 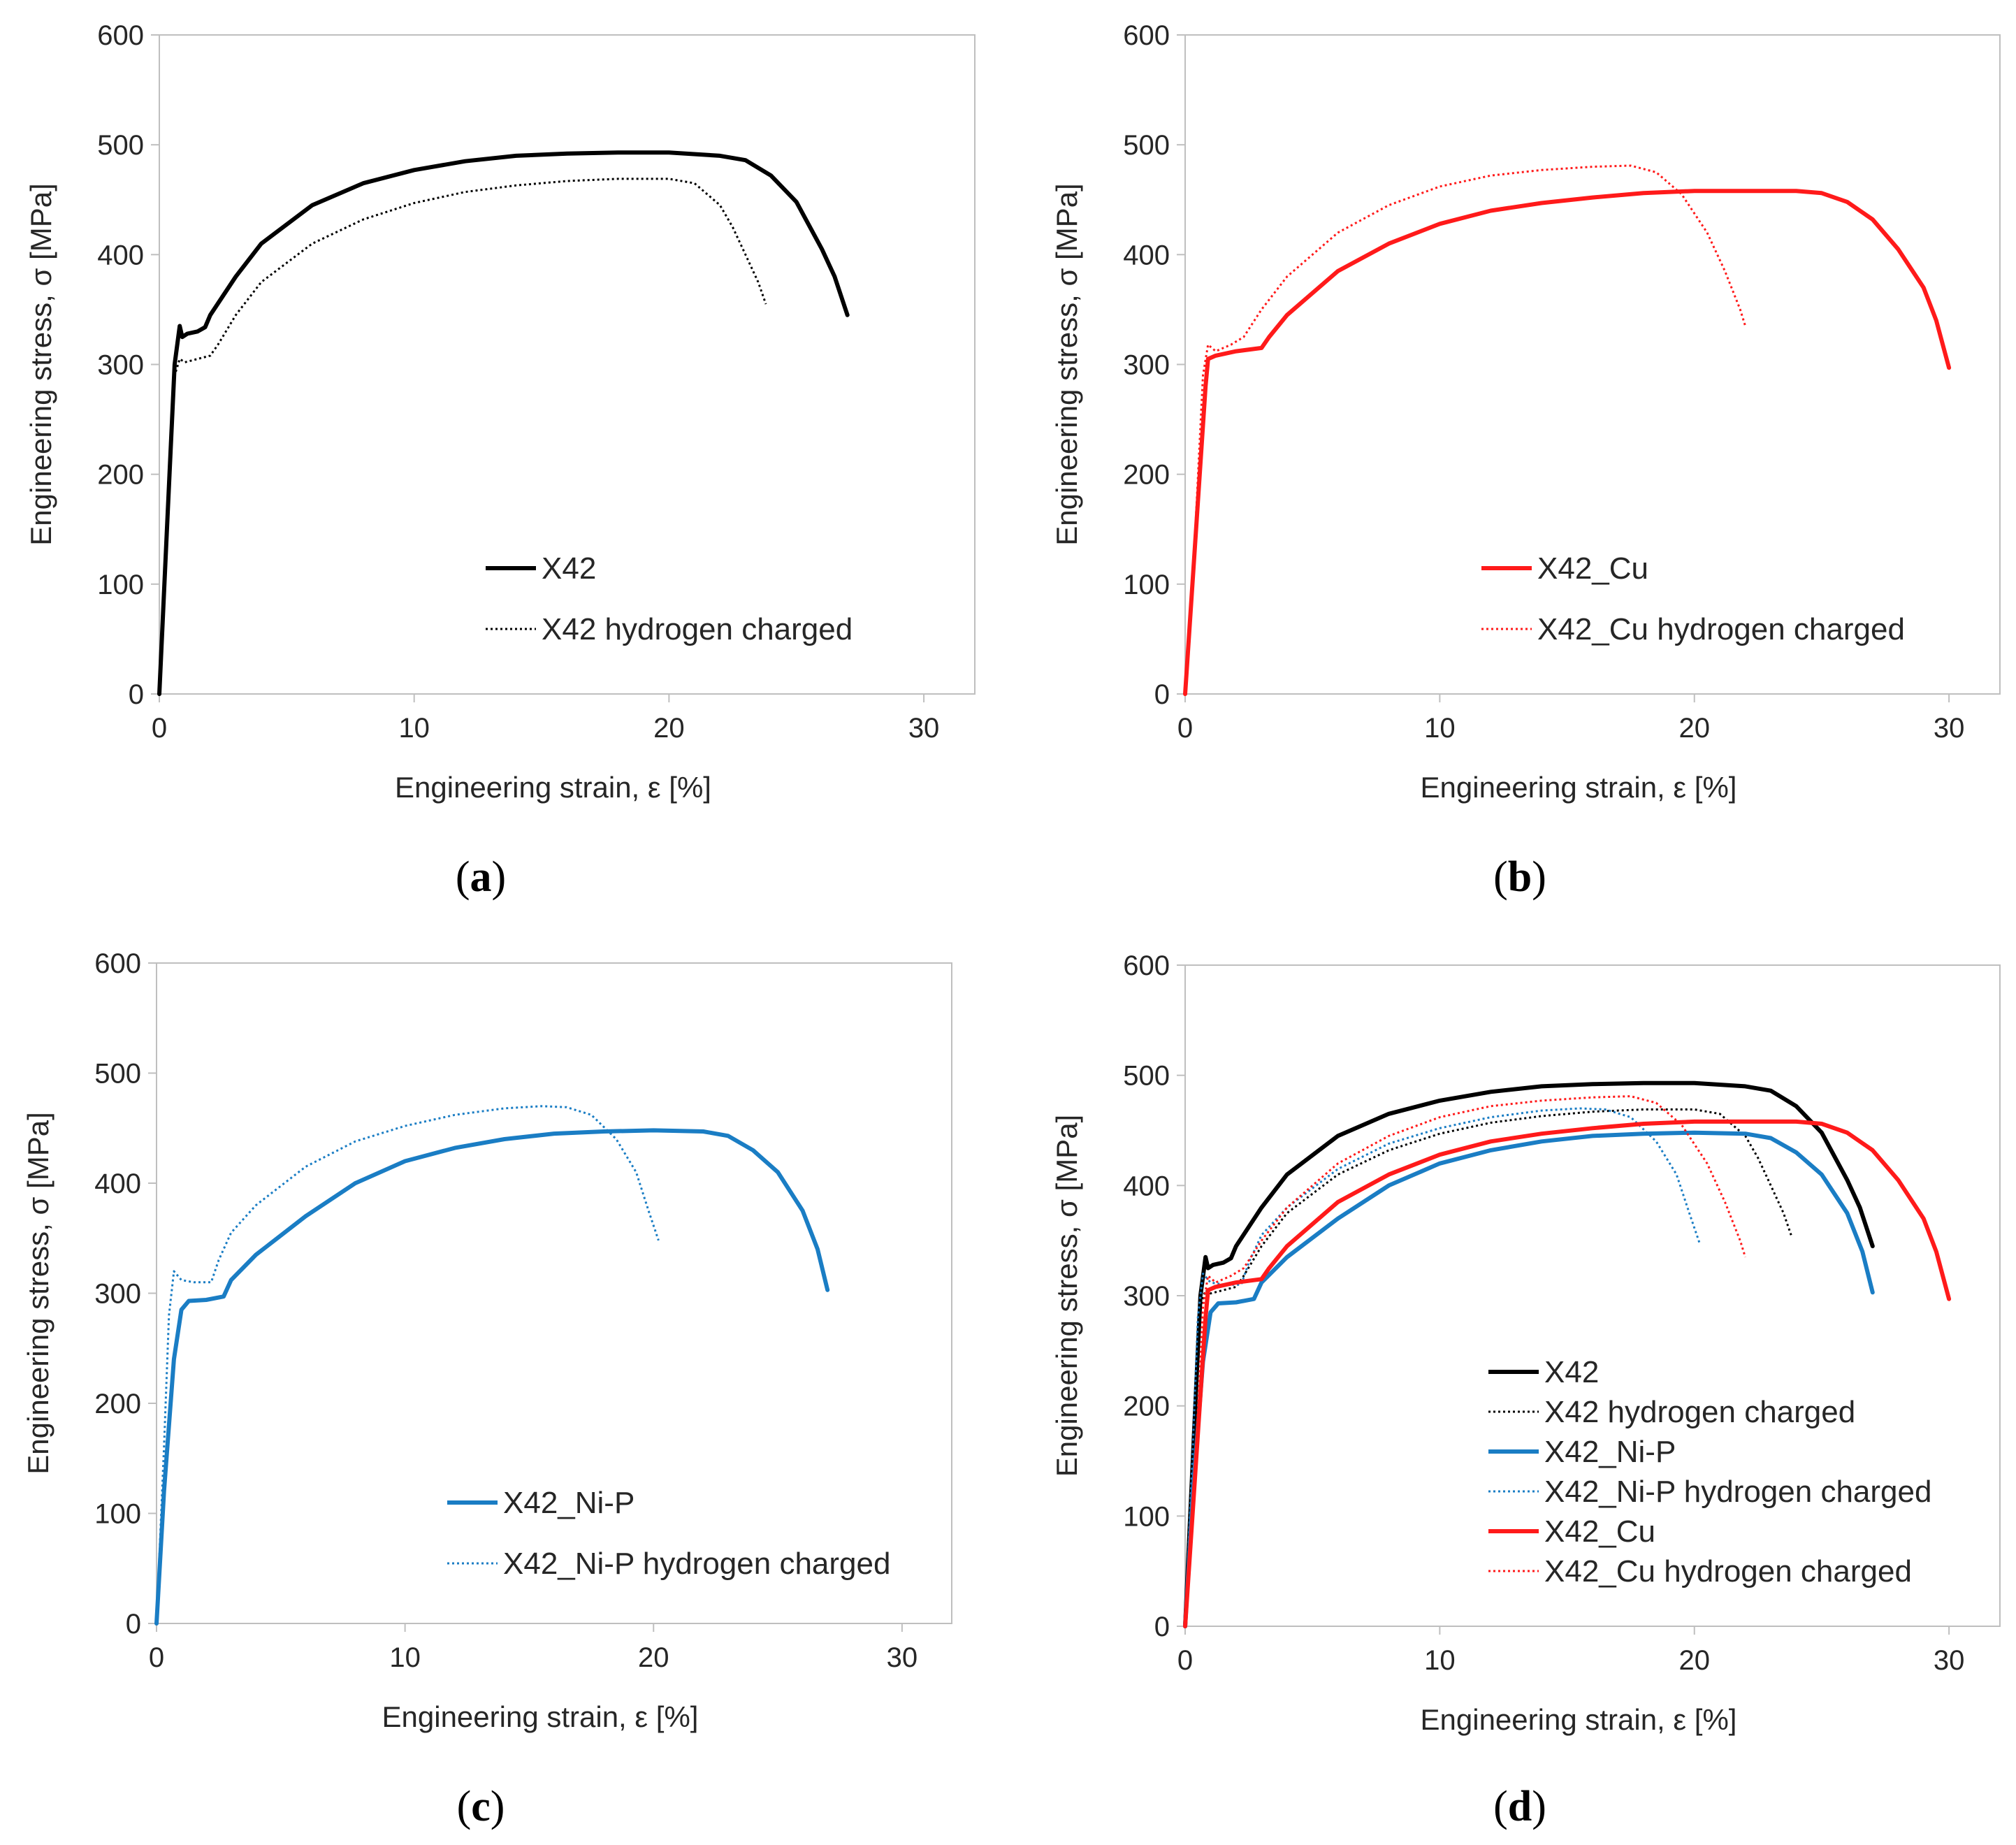 What do you see at coordinates (1519, 877) in the screenshot?
I see `panel-caption: (b)` at bounding box center [1519, 877].